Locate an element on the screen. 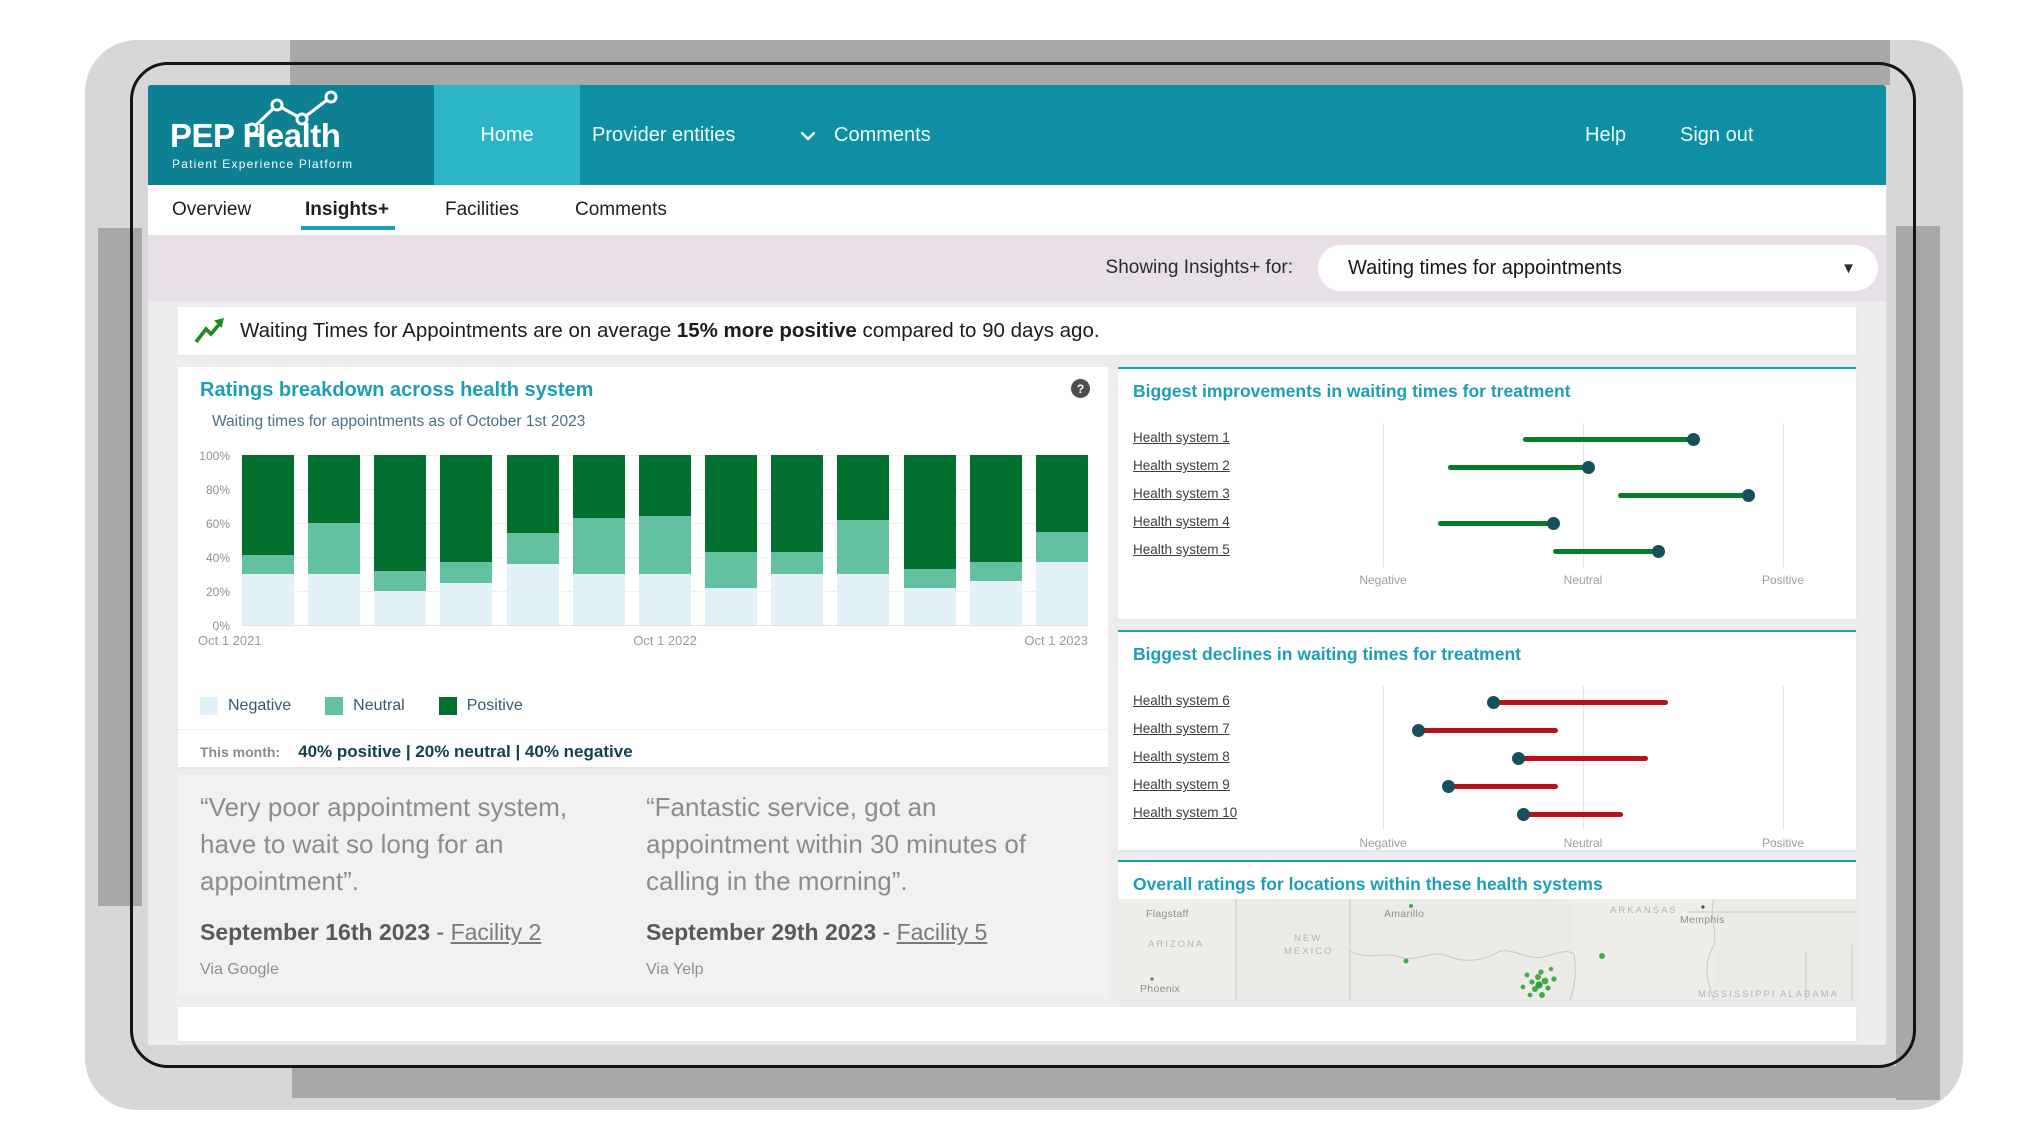 This screenshot has height=1148, width=2041. health-system-link: Health system 7 is located at coordinates (1181, 728).